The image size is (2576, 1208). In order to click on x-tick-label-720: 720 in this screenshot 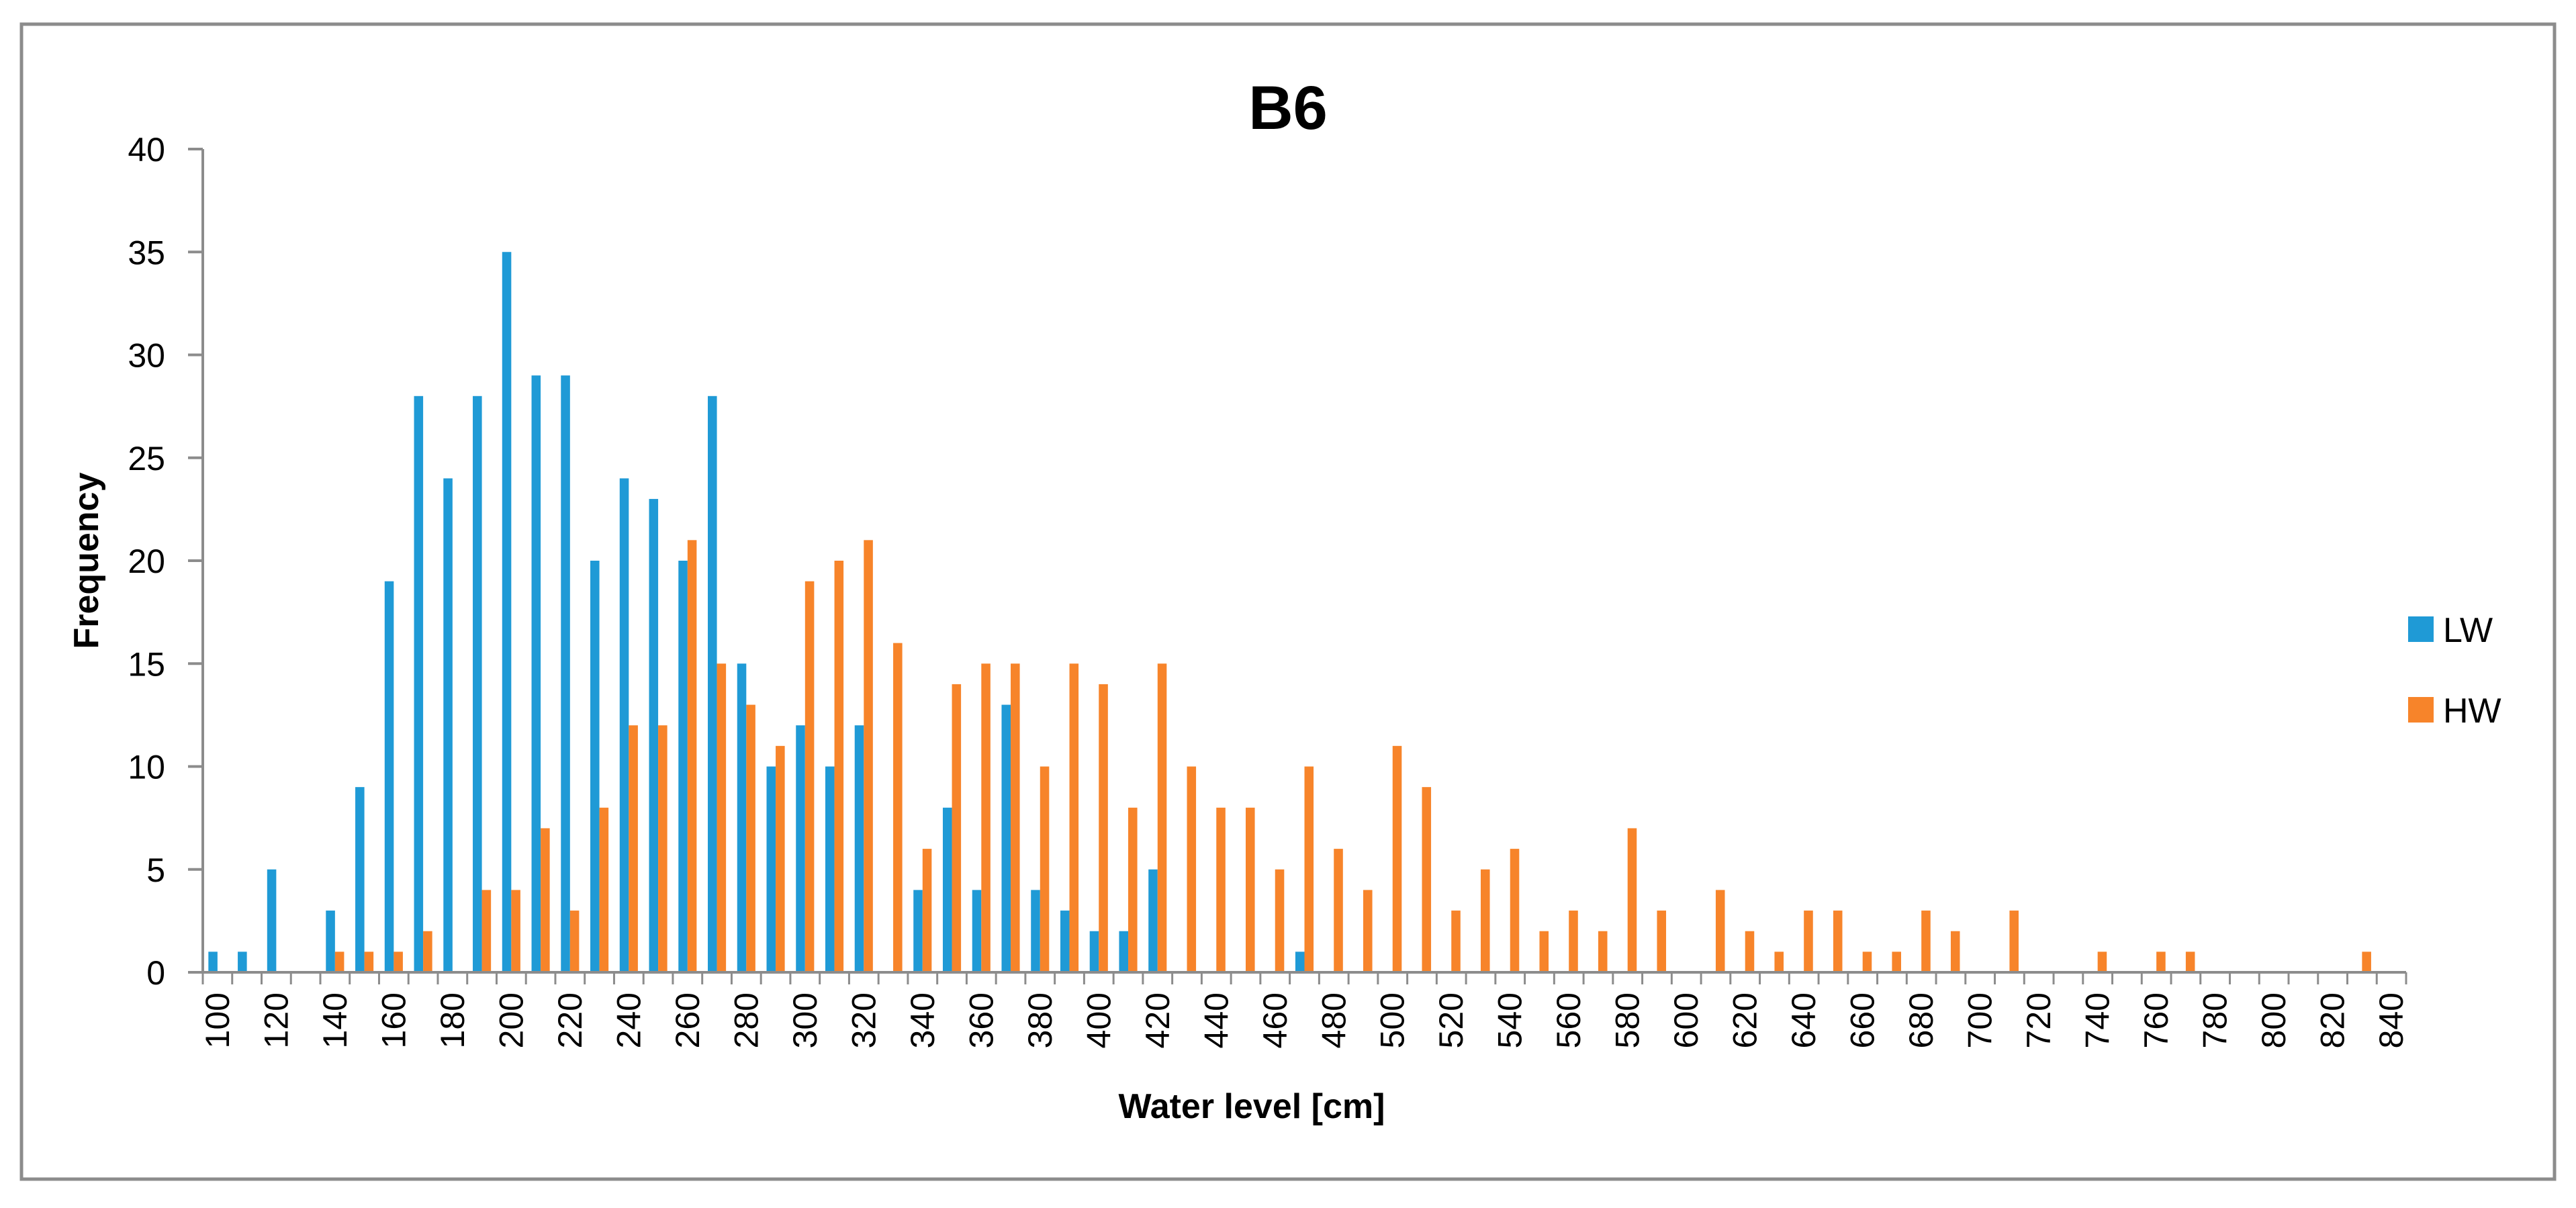, I will do `click(2039, 1020)`.